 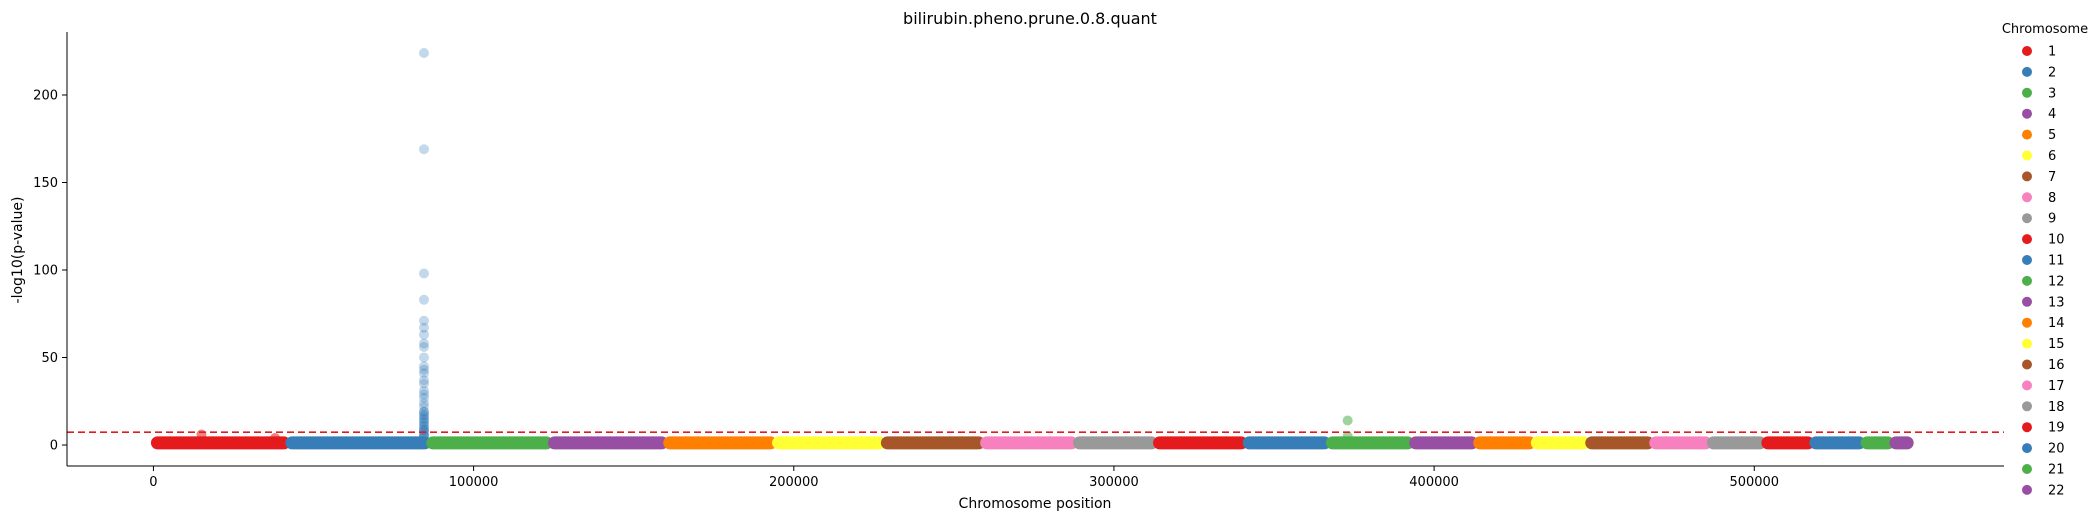 I want to click on legend-label: 2, so click(x=2052, y=72).